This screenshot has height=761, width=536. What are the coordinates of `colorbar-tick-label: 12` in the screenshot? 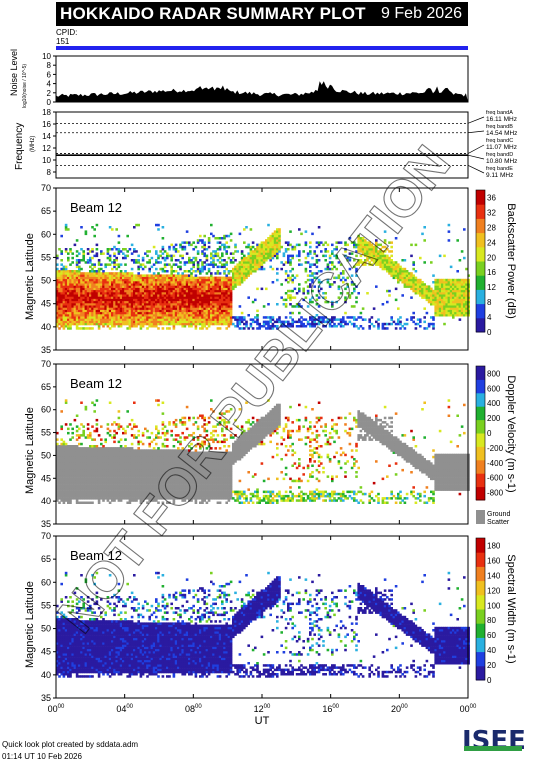 It's located at (491, 287).